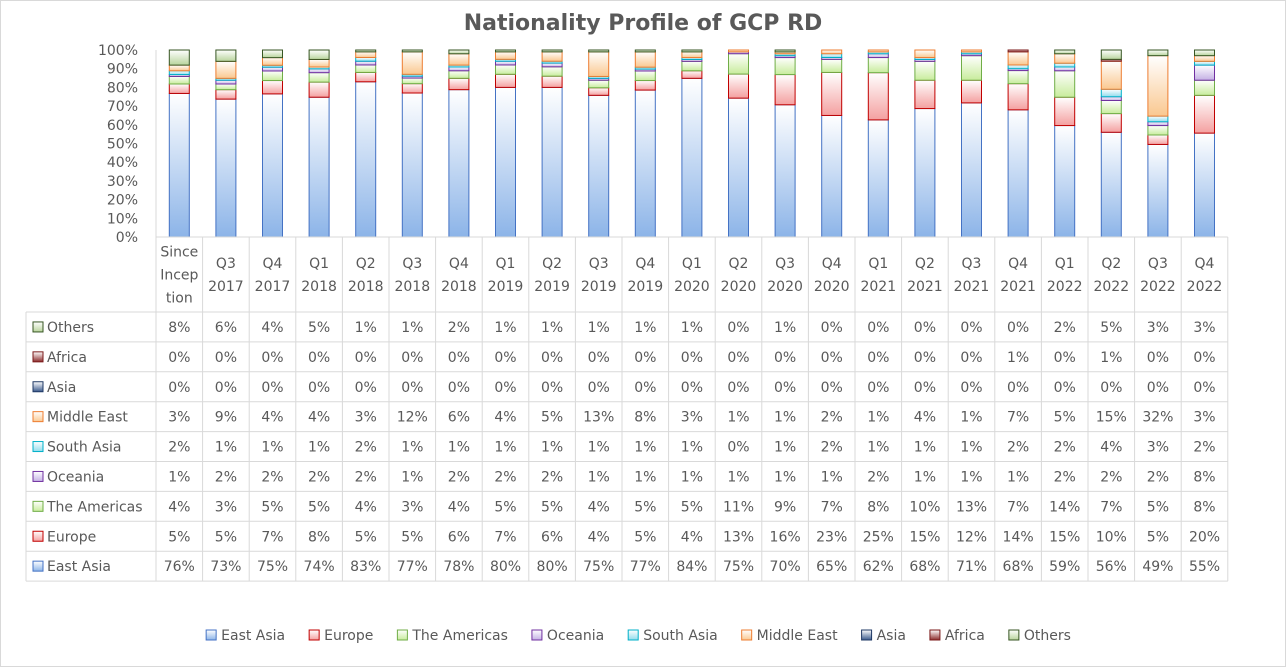  Describe the element at coordinates (971, 567) in the screenshot. I see `table-cell: 71%` at that location.